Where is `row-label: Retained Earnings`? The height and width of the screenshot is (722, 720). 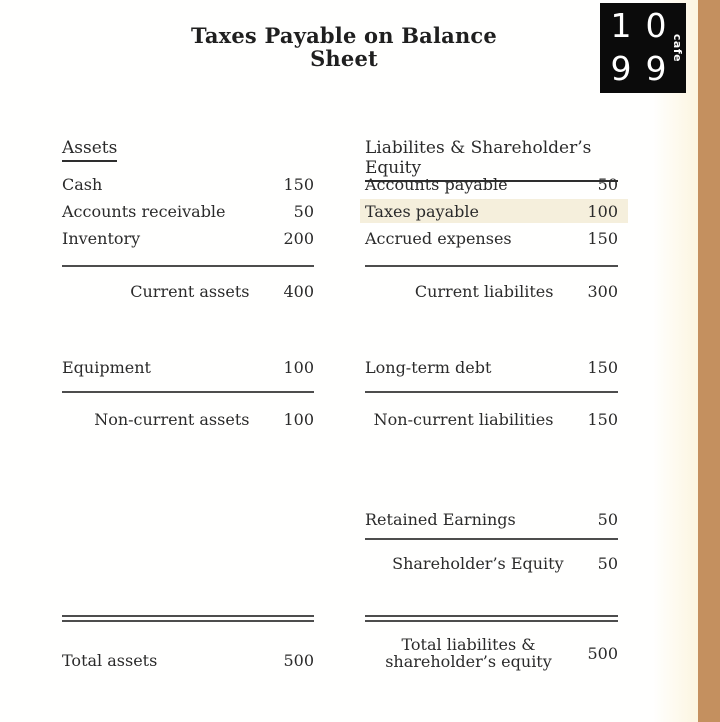 row-label: Retained Earnings is located at coordinates (440, 519).